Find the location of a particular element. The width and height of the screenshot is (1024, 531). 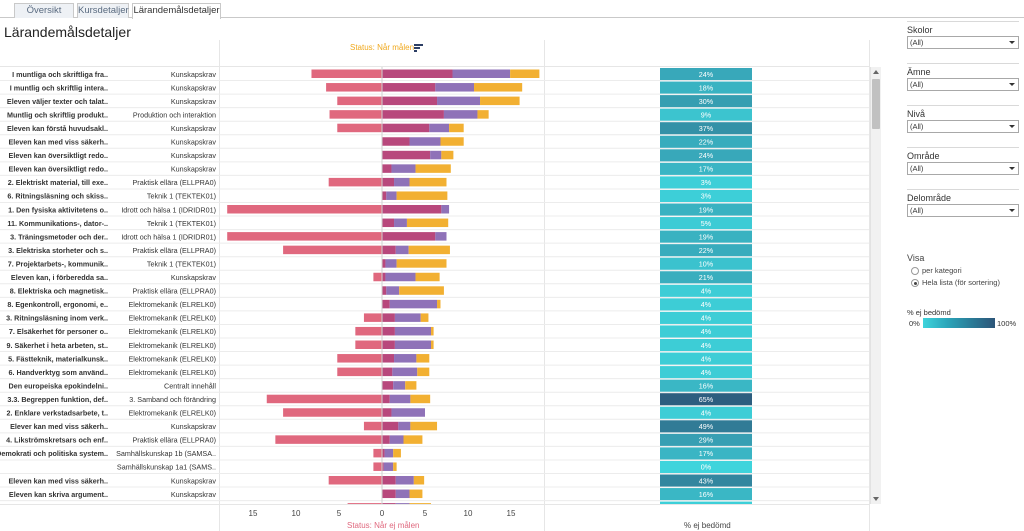

objective-label: Eleven kan förstå huvudsakl.. is located at coordinates (57, 128).